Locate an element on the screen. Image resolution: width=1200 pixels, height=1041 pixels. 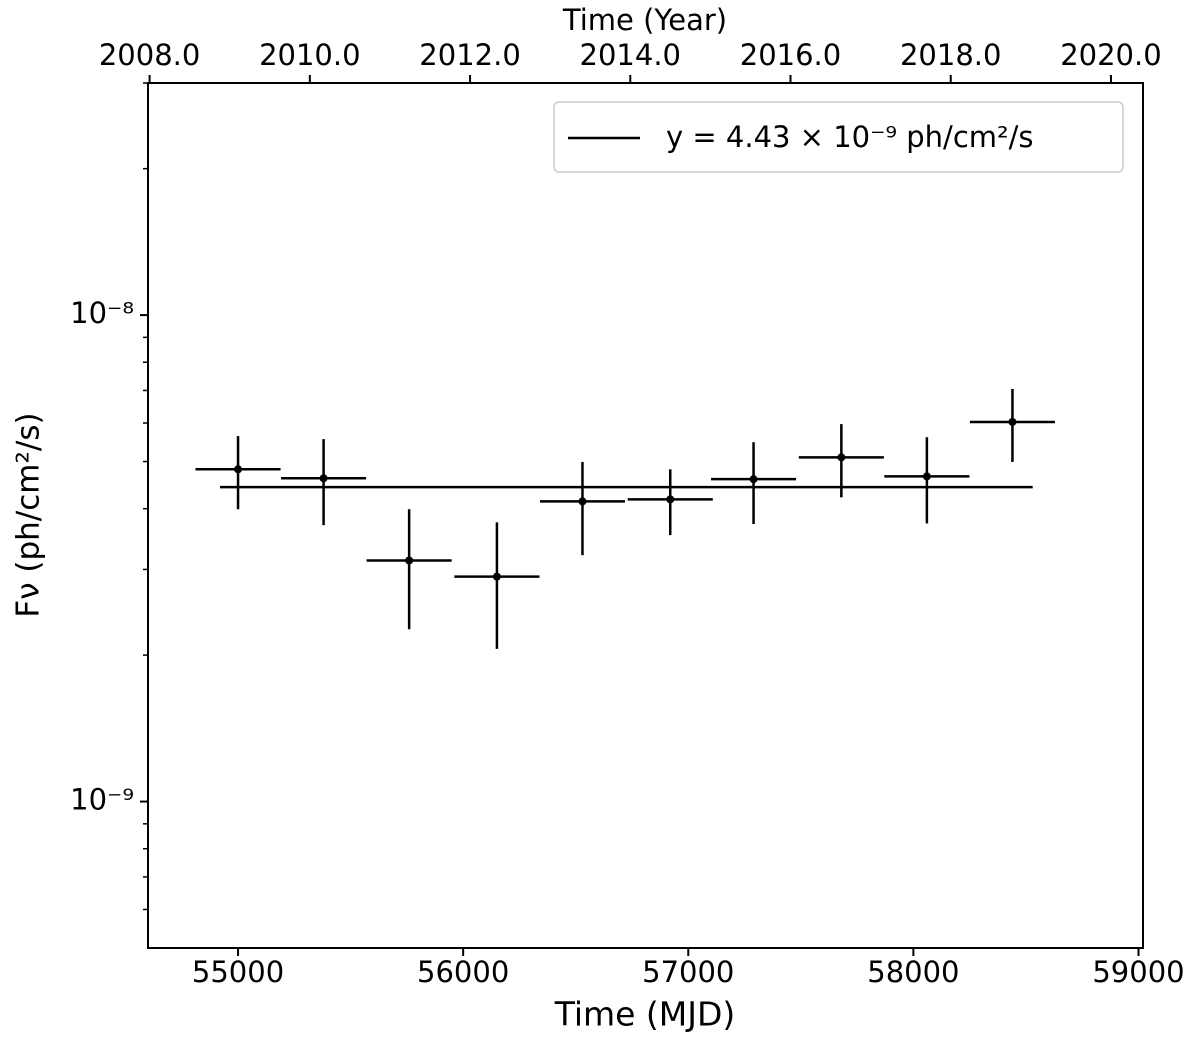
x2-tick-label: 2010.0 is located at coordinates (309, 55).